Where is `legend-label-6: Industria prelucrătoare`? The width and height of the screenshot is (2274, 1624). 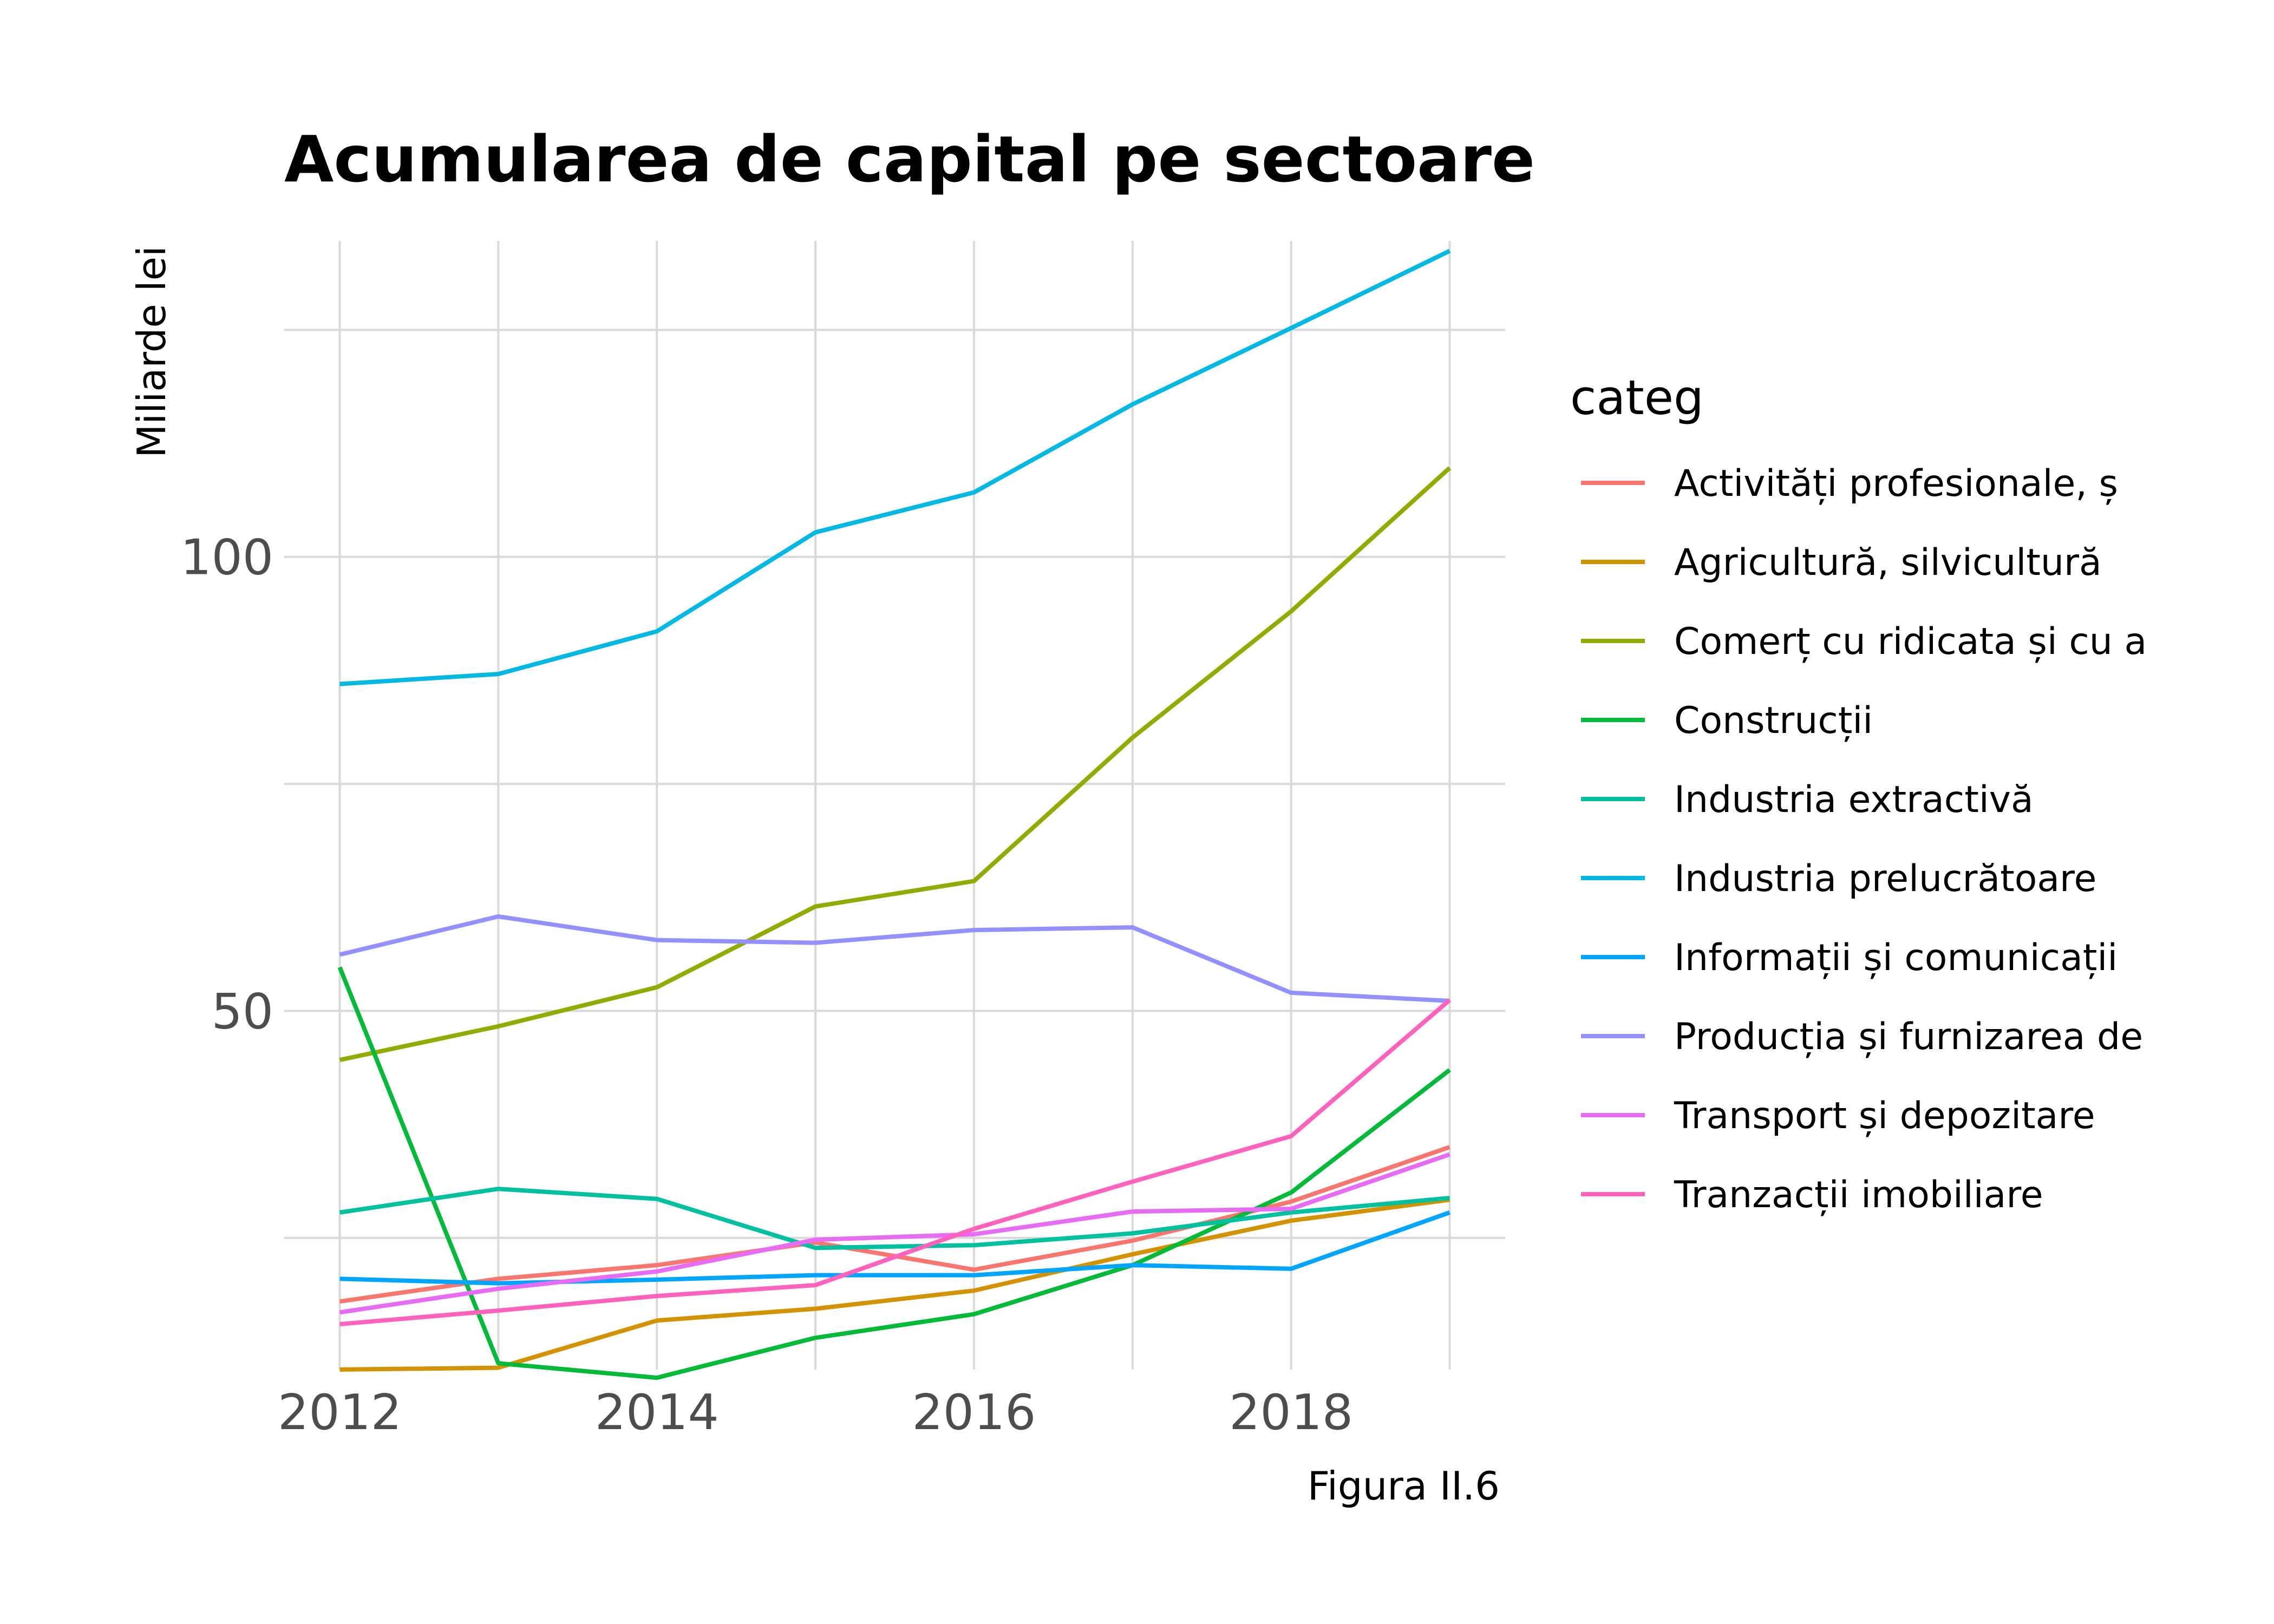
legend-label-6: Industria prelucrătoare is located at coordinates (1885, 878).